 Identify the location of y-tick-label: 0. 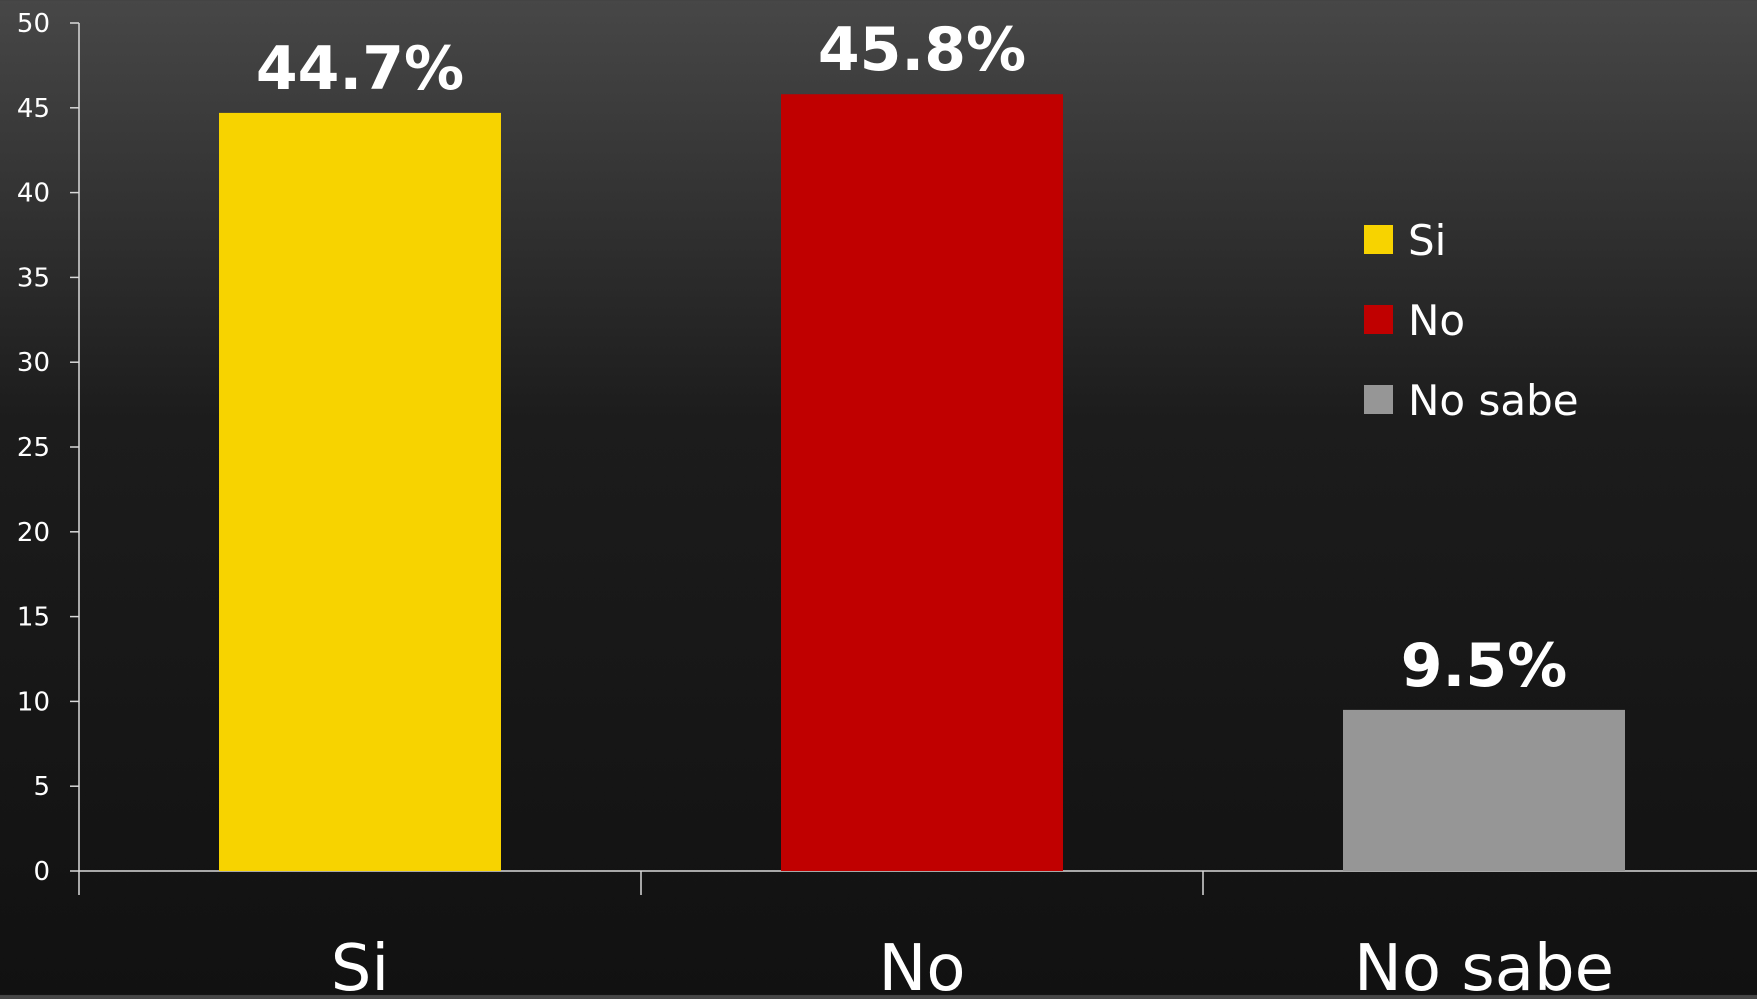
(41, 872).